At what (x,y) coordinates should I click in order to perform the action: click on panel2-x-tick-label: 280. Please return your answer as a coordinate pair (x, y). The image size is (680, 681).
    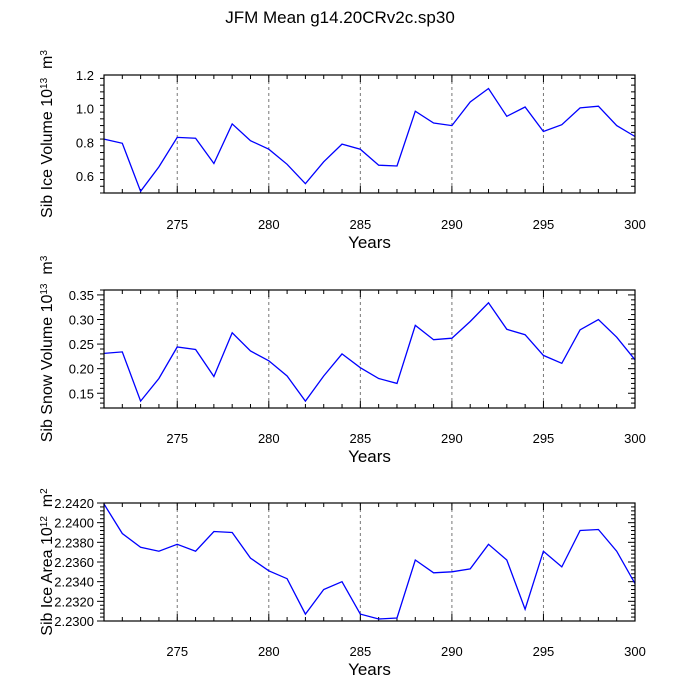
    Looking at the image, I should click on (269, 438).